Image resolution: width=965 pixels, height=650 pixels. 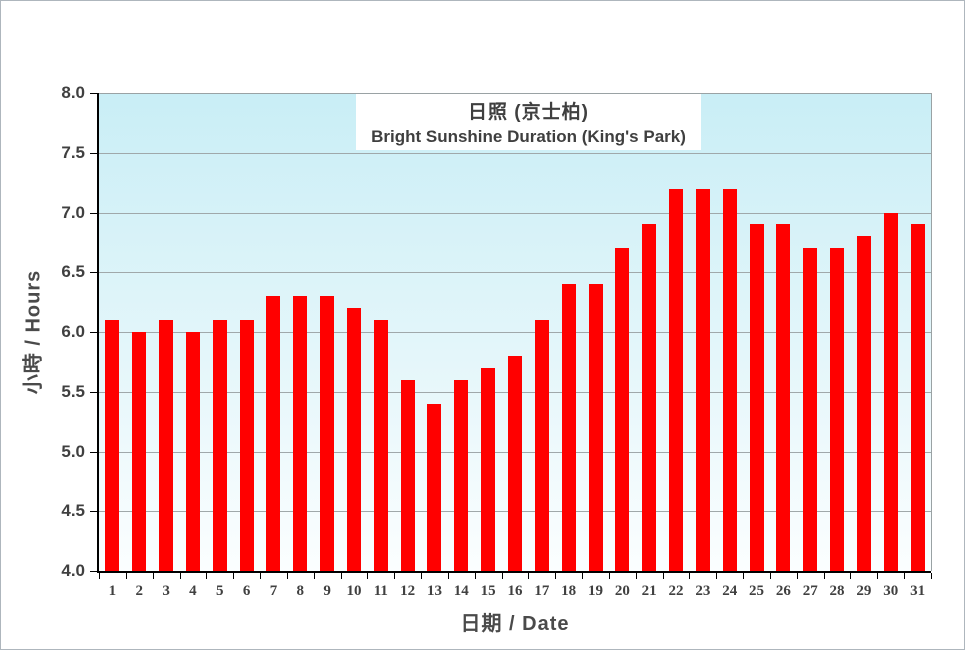 What do you see at coordinates (380, 591) in the screenshot?
I see `x-tick-label-11: 11` at bounding box center [380, 591].